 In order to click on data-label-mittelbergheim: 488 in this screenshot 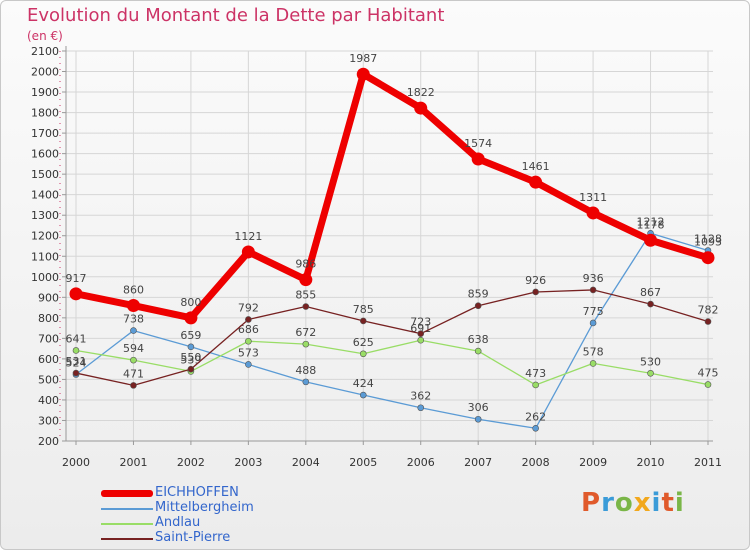, I will do `click(305, 370)`.